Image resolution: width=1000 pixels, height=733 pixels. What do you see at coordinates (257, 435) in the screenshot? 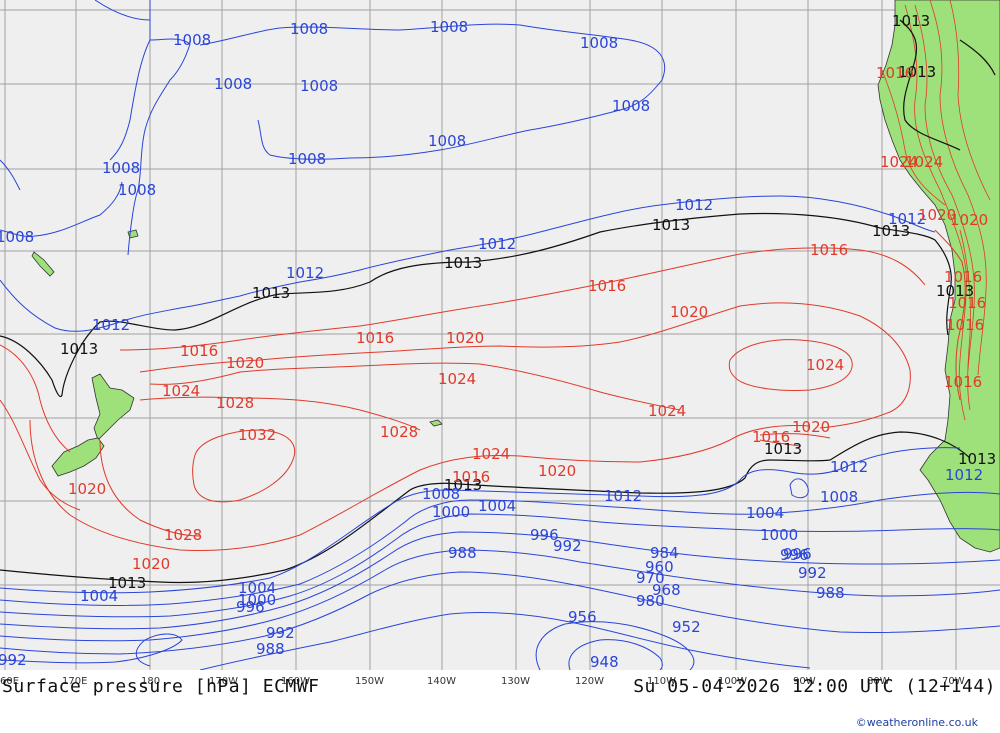
I see `isobar-label-high: 1032` at bounding box center [257, 435].